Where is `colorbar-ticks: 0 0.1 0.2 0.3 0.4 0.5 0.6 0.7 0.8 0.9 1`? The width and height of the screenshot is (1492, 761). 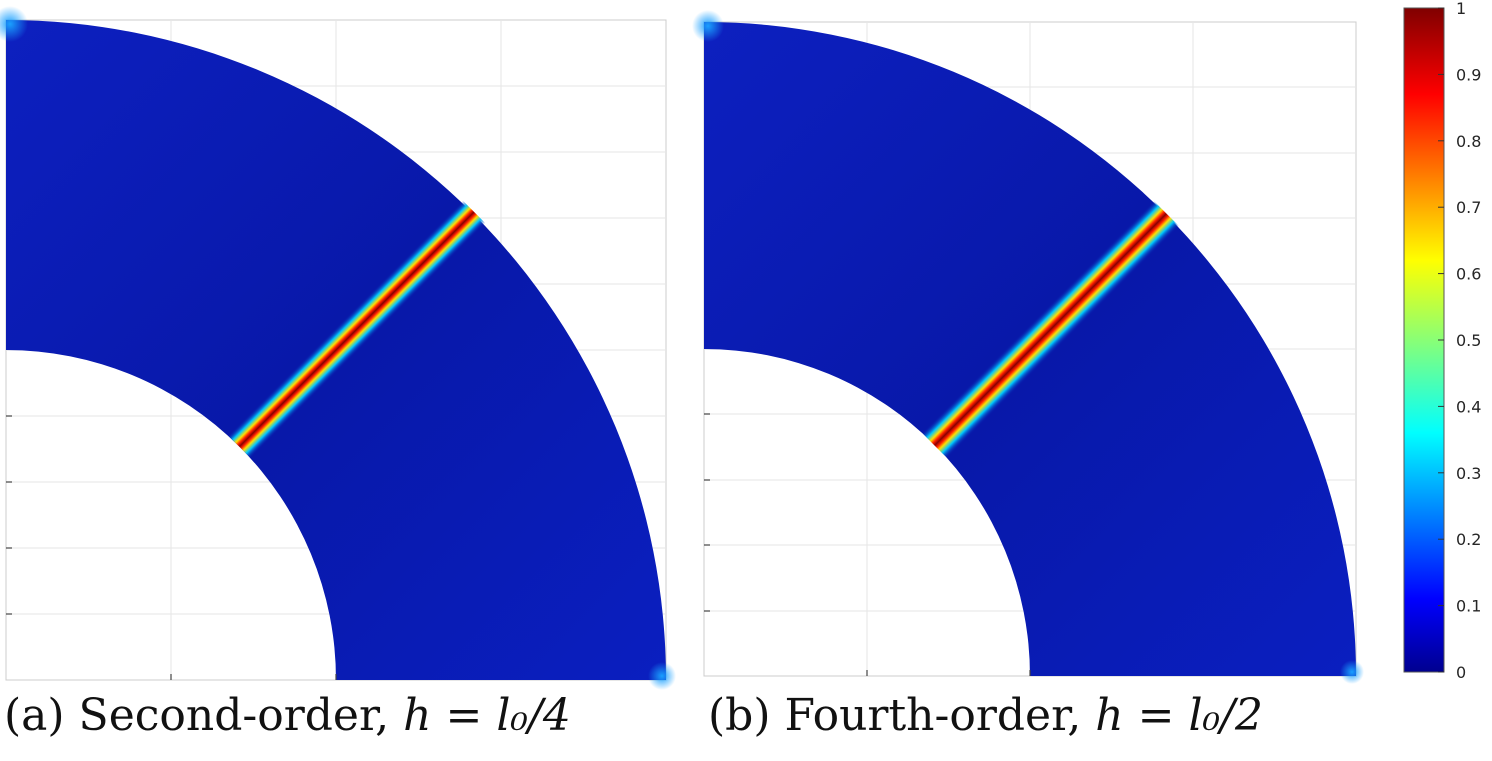 colorbar-ticks: 0 0.1 0.2 0.3 0.4 0.5 0.6 0.7 0.8 0.9 1 is located at coordinates (1459, 341).